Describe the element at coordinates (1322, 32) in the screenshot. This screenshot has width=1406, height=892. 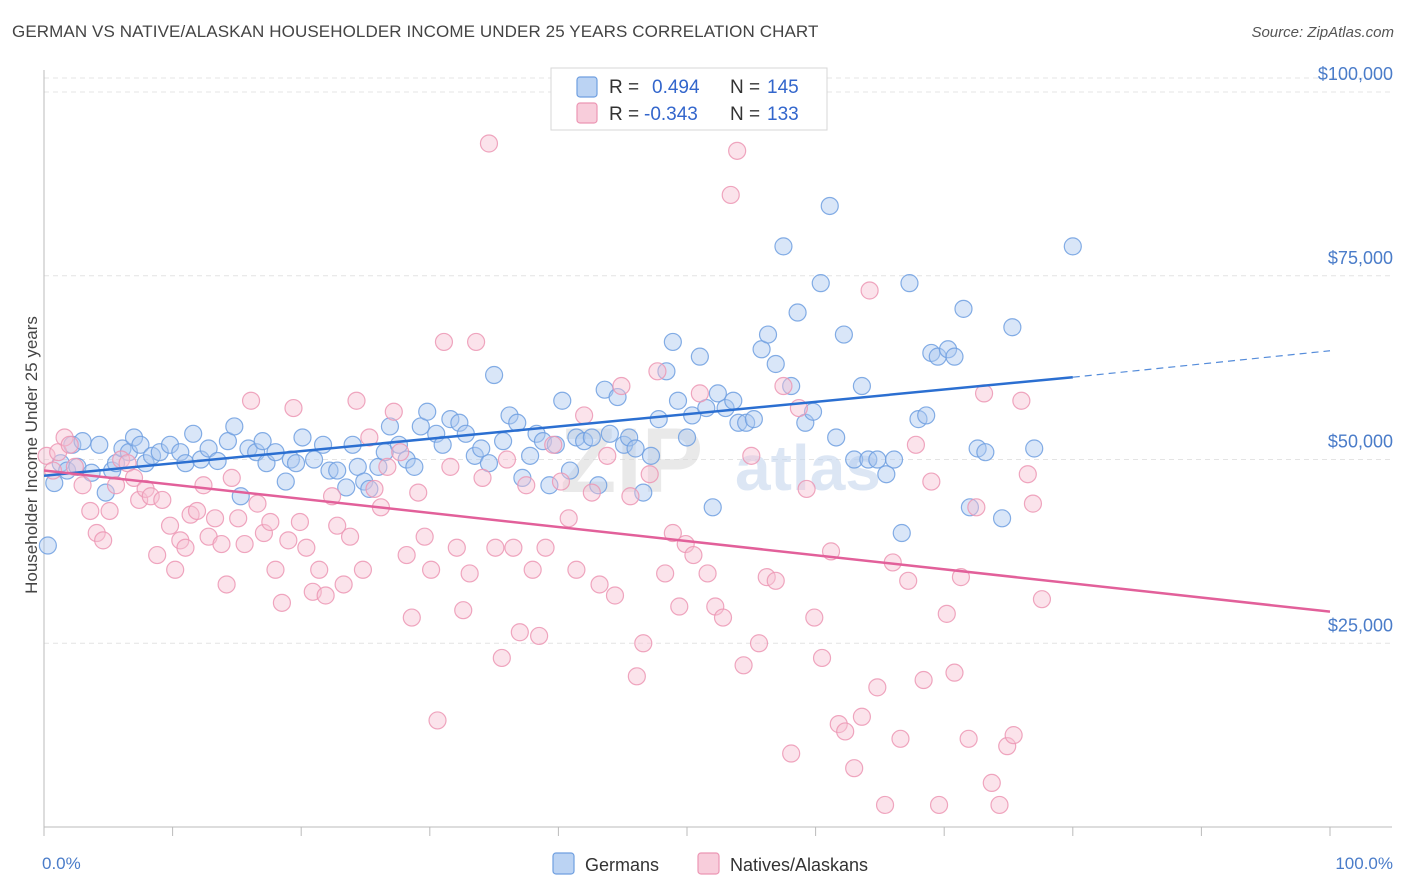
I see `chart-source: Source: ZipAtlas.com` at that location.